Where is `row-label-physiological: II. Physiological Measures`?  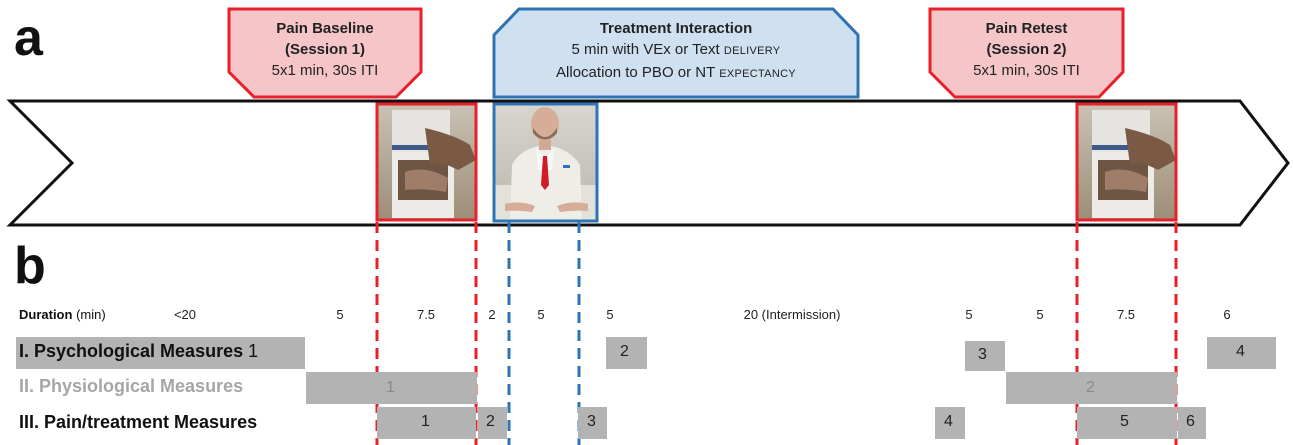
row-label-physiological: II. Physiological Measures is located at coordinates (131, 386).